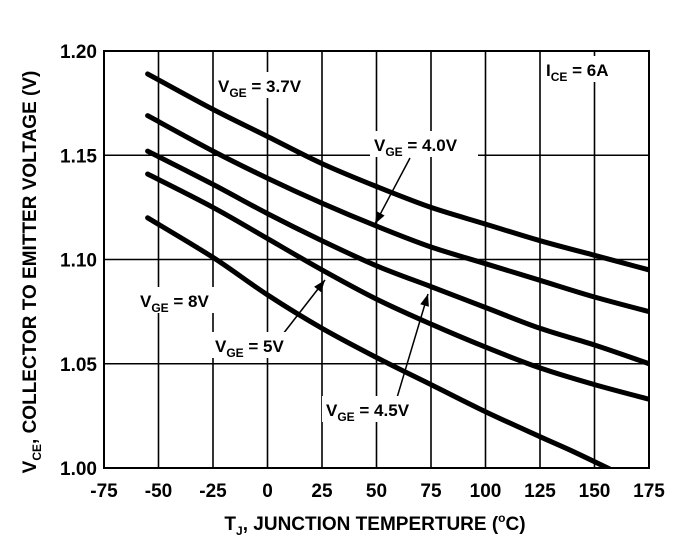 Image resolution: width=678 pixels, height=546 pixels. I want to click on x-tick-label: -50, so click(158, 491).